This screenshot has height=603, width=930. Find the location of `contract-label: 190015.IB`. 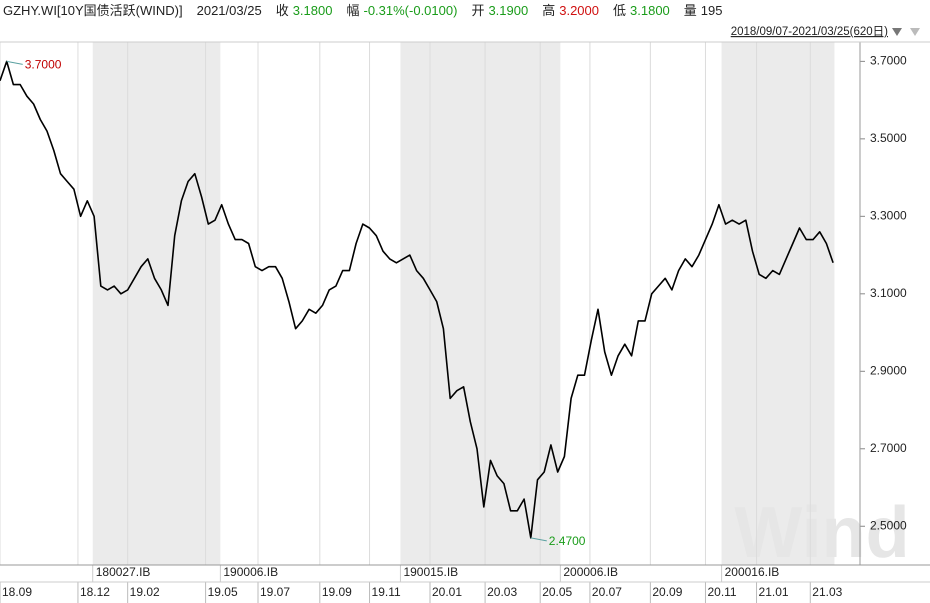

contract-label: 190015.IB is located at coordinates (430, 572).